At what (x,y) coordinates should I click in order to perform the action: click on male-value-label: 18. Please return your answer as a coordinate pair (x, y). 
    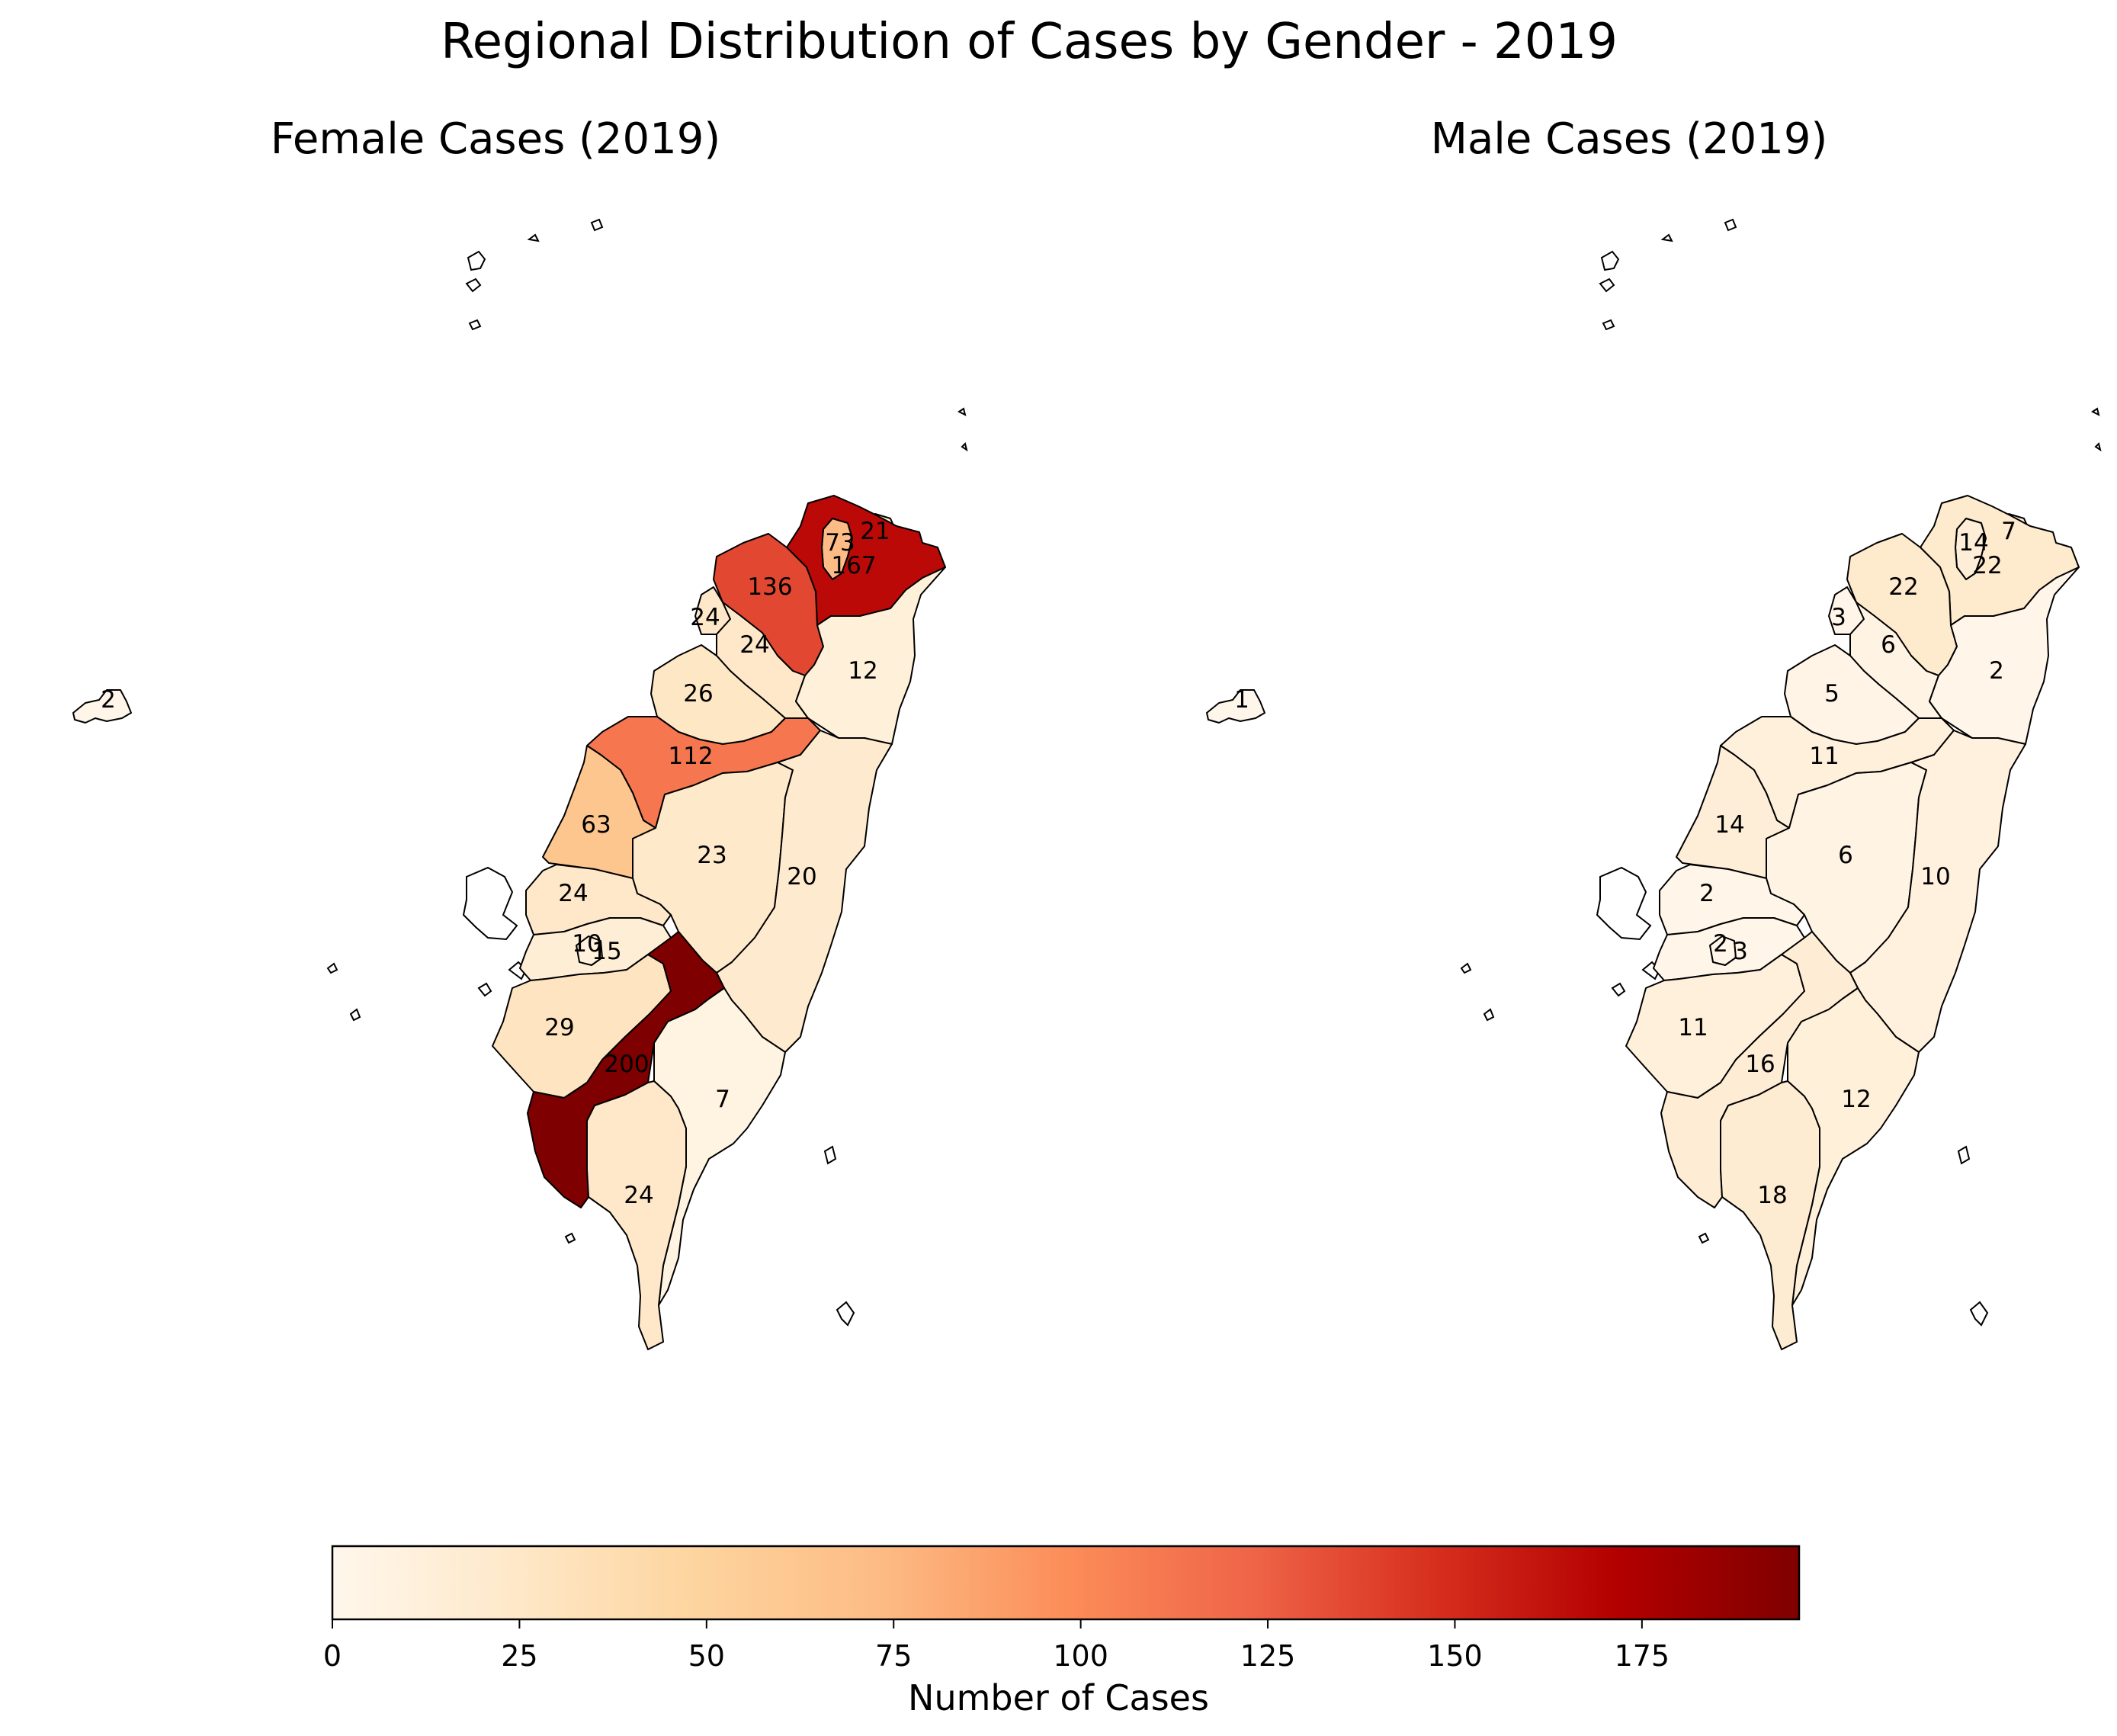
    Looking at the image, I should click on (1772, 1195).